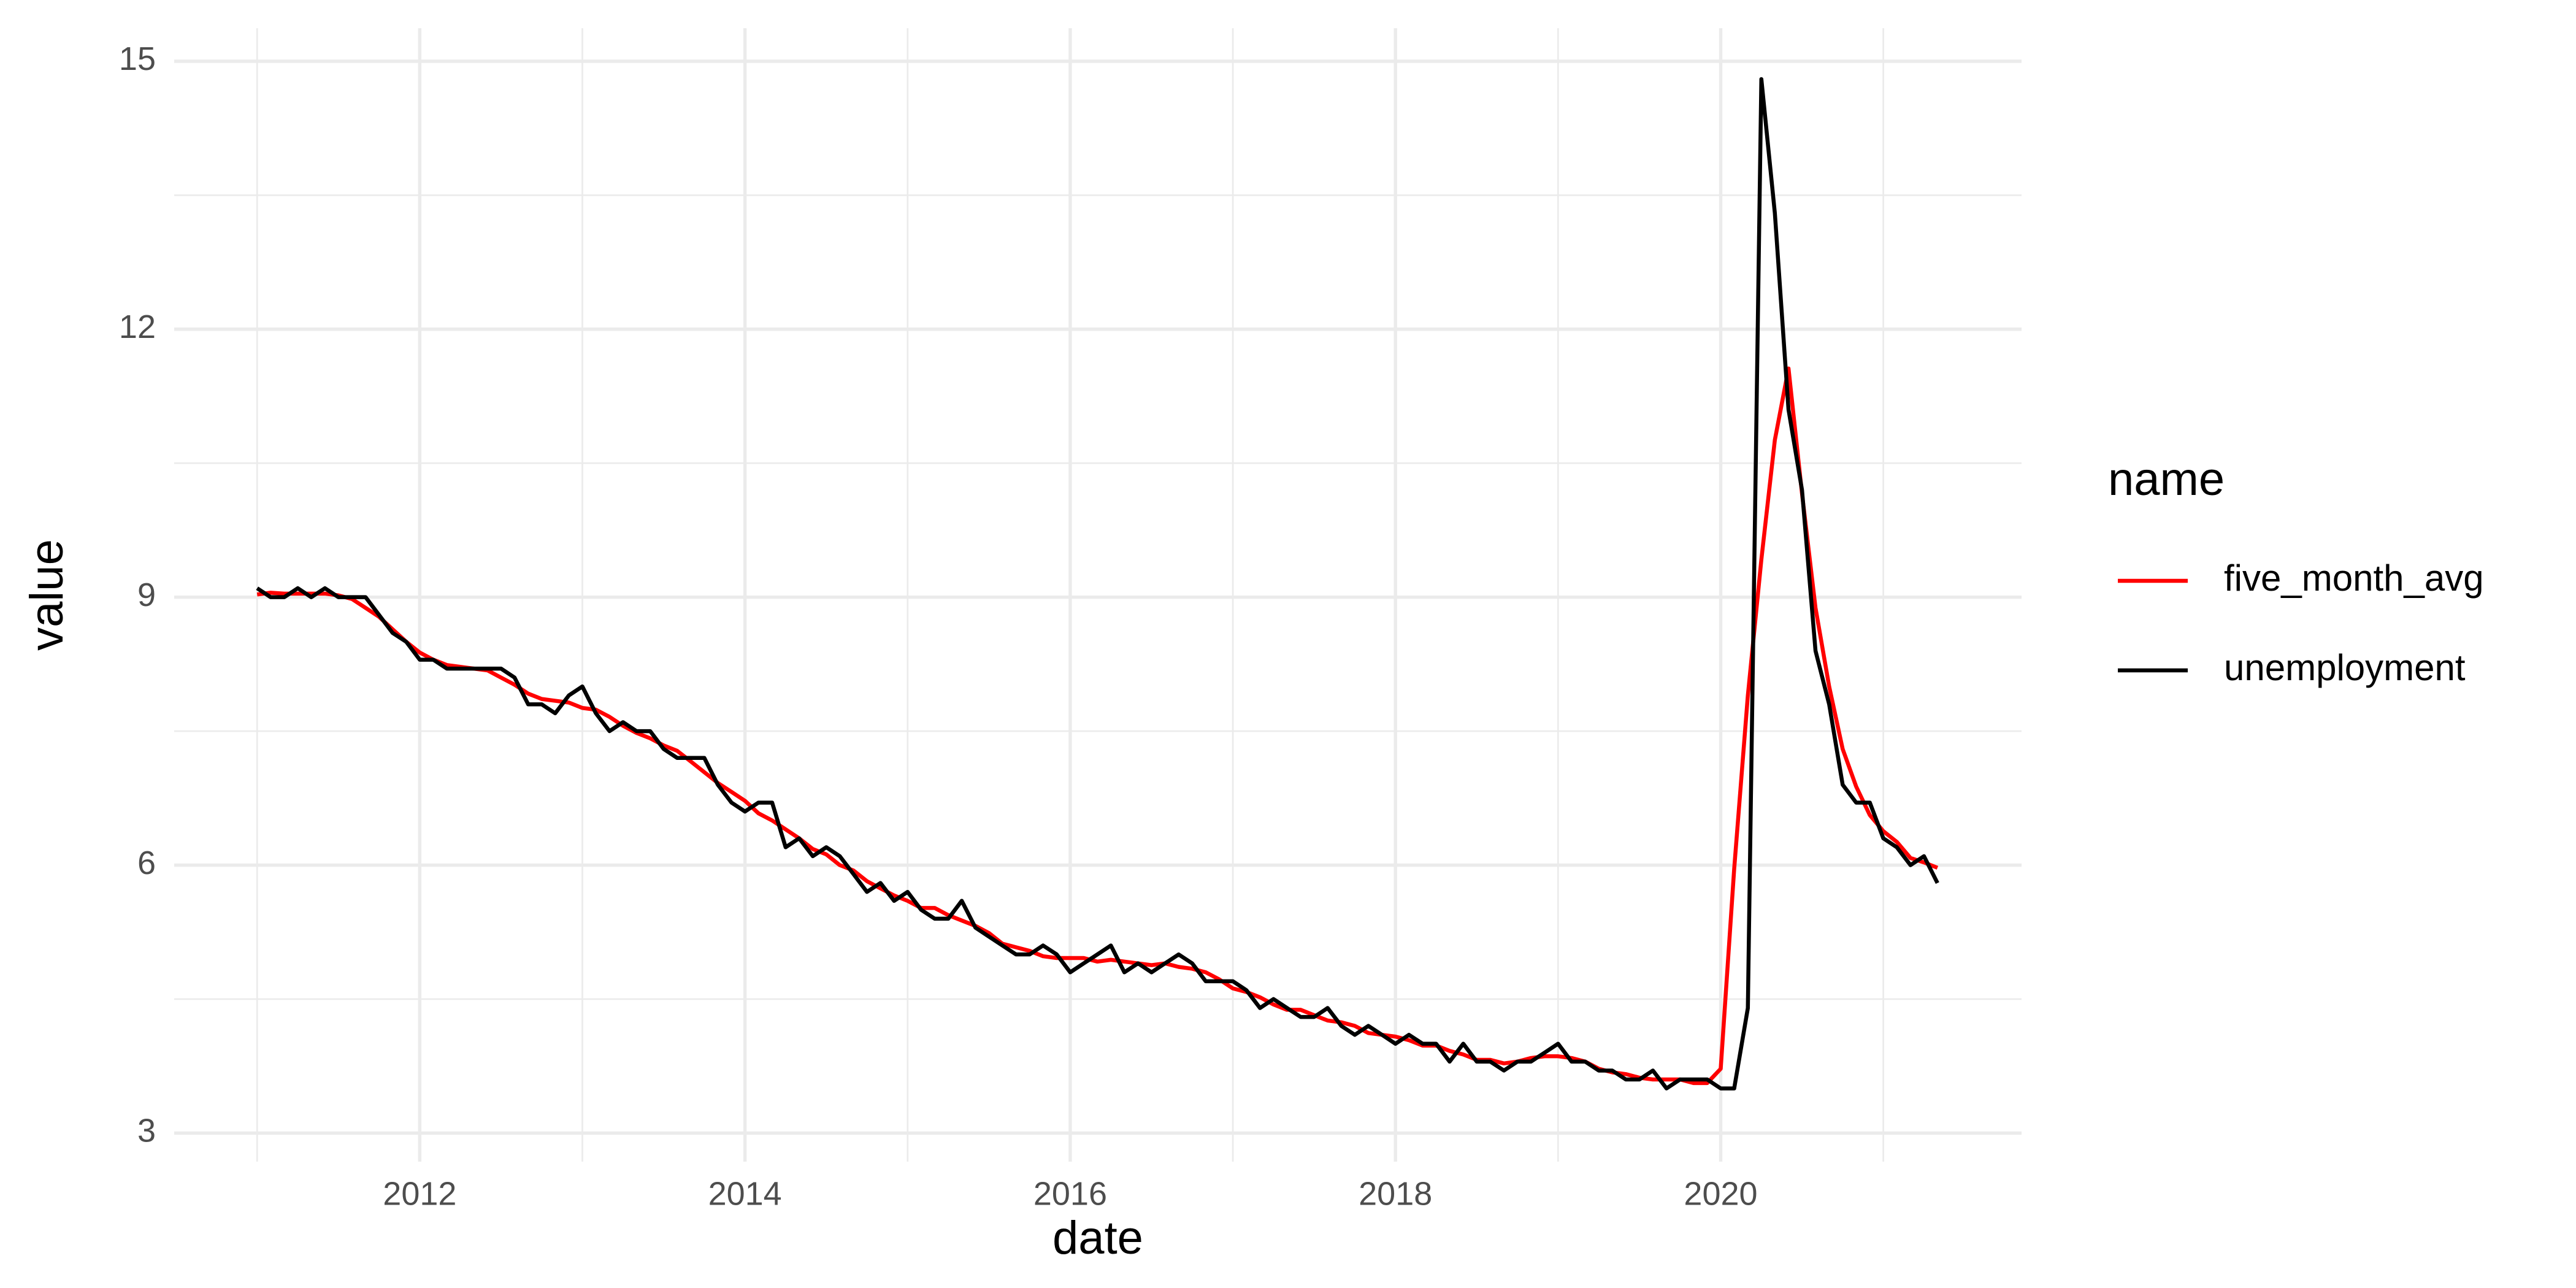  I want to click on y-tick-label: 15, so click(137, 58).